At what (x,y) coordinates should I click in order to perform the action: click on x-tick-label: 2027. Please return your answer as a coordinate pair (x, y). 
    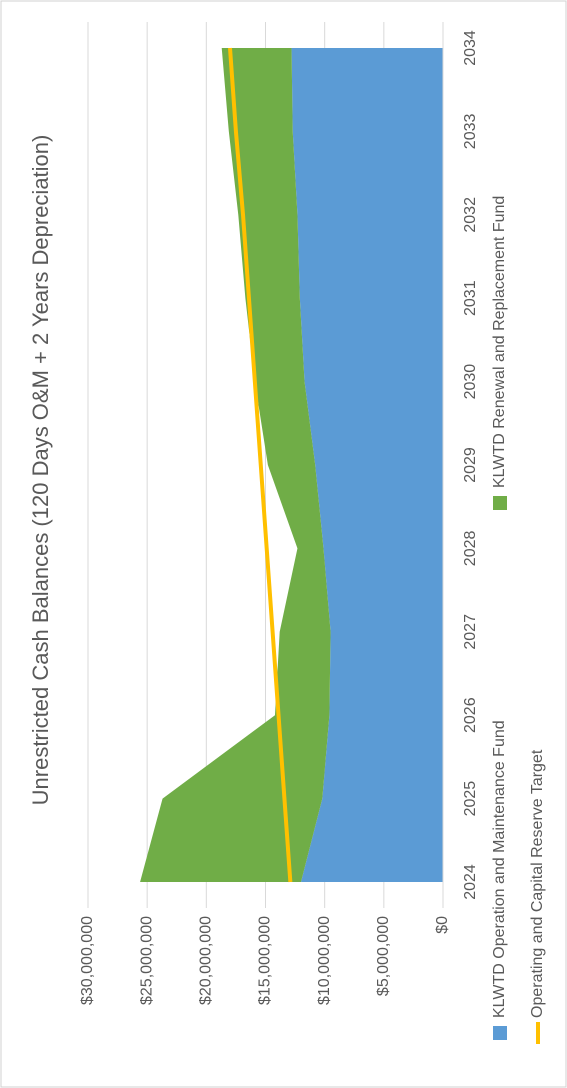
    Looking at the image, I should click on (470, 632).